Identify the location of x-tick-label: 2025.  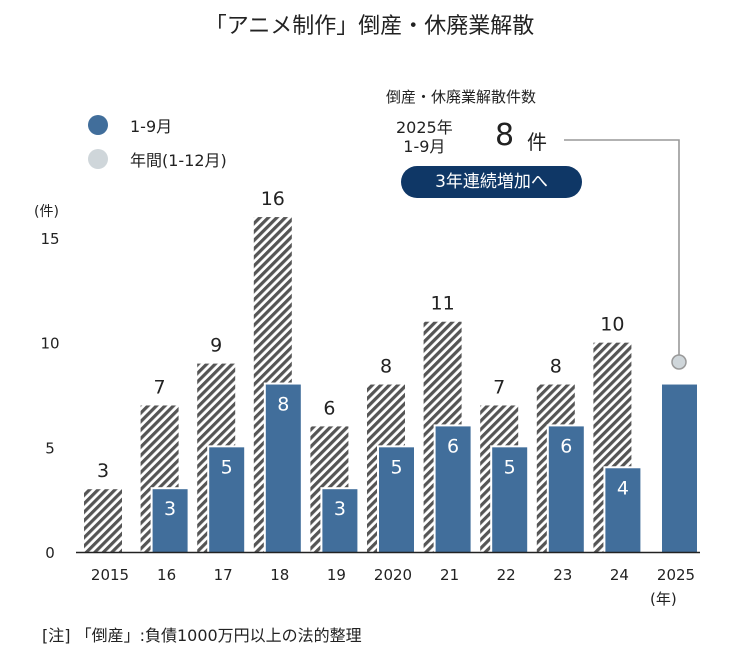
(676, 575).